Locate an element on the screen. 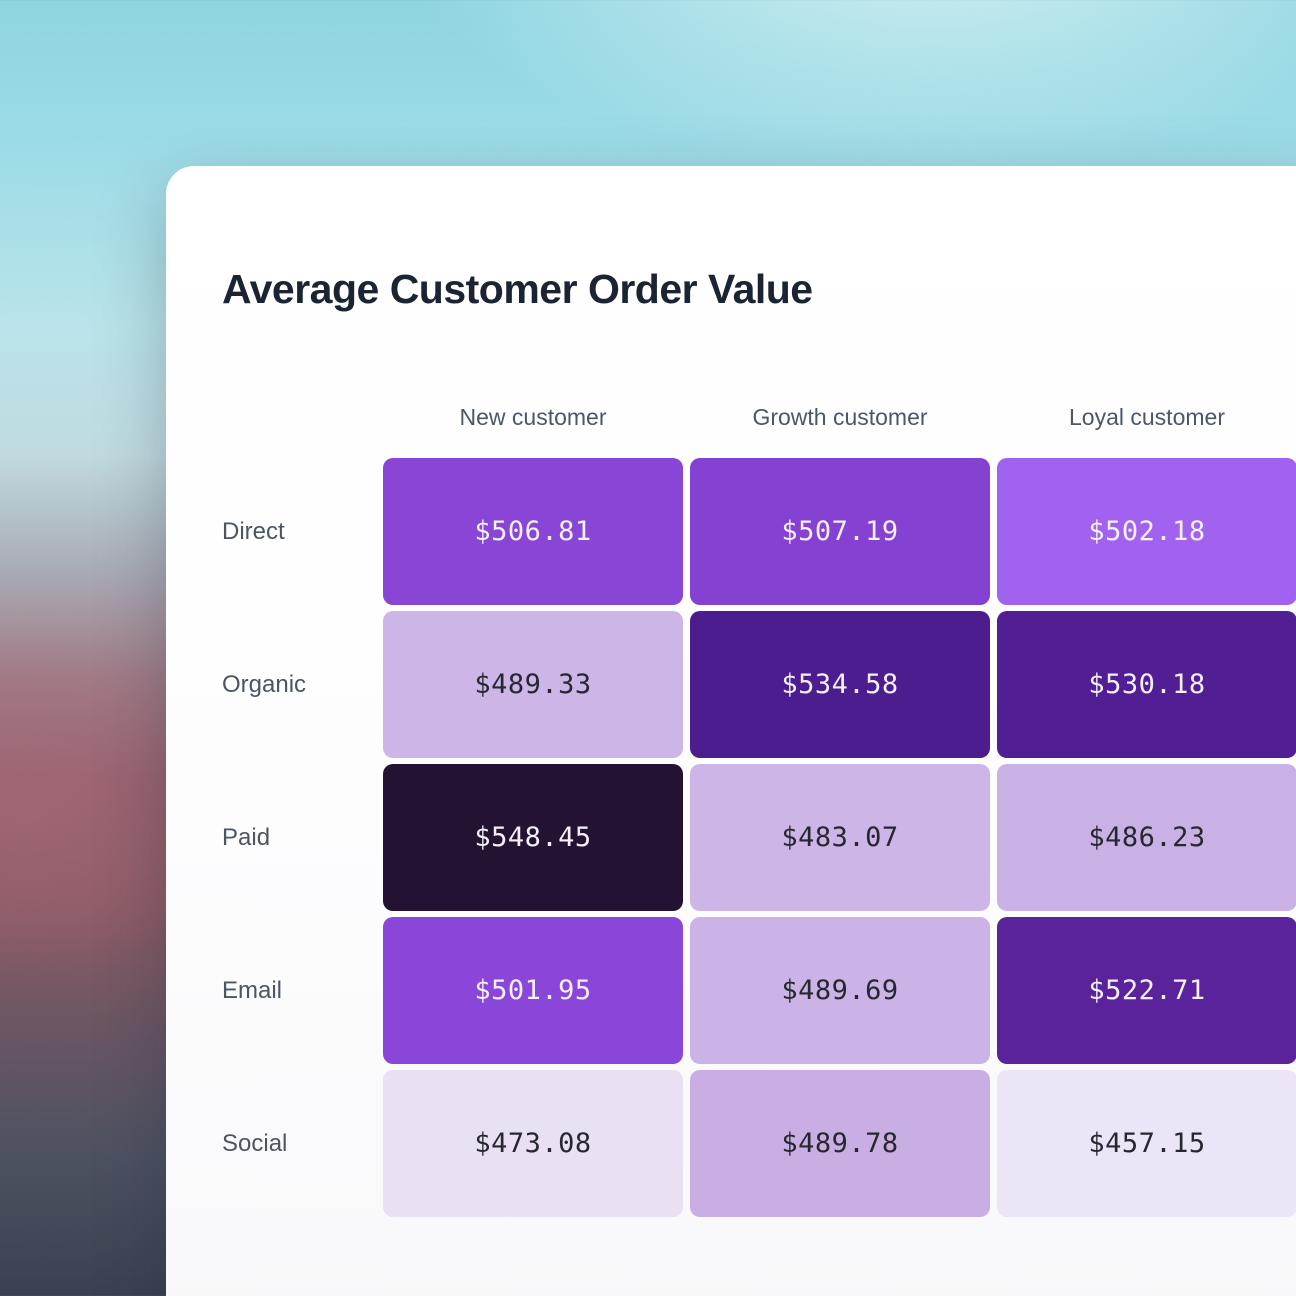 Image resolution: width=1296 pixels, height=1296 pixels. heatmap-cell-social-growth: $489.78 is located at coordinates (840, 1143).